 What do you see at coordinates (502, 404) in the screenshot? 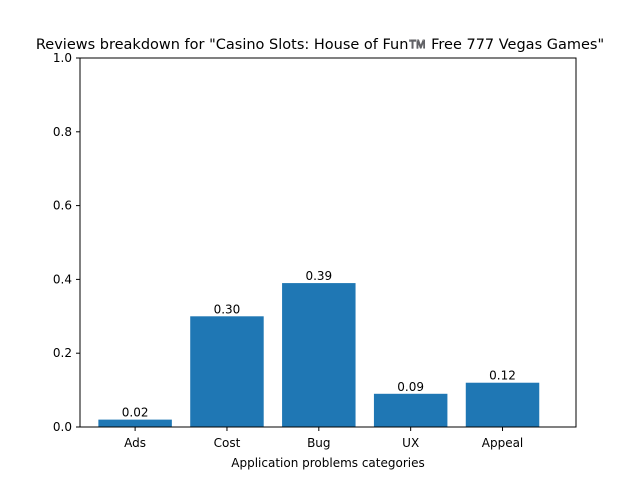
I see `bar-appeal` at bounding box center [502, 404].